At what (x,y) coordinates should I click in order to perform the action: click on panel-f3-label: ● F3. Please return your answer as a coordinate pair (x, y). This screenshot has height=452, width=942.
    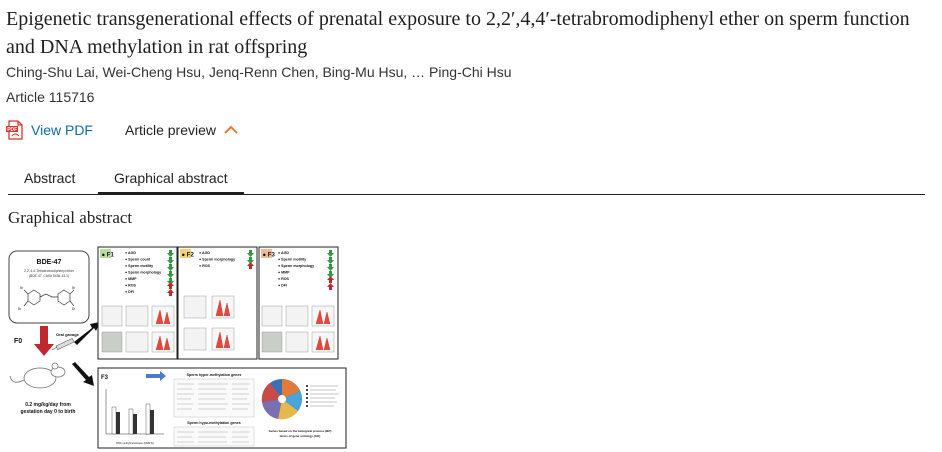
    Looking at the image, I should click on (269, 256).